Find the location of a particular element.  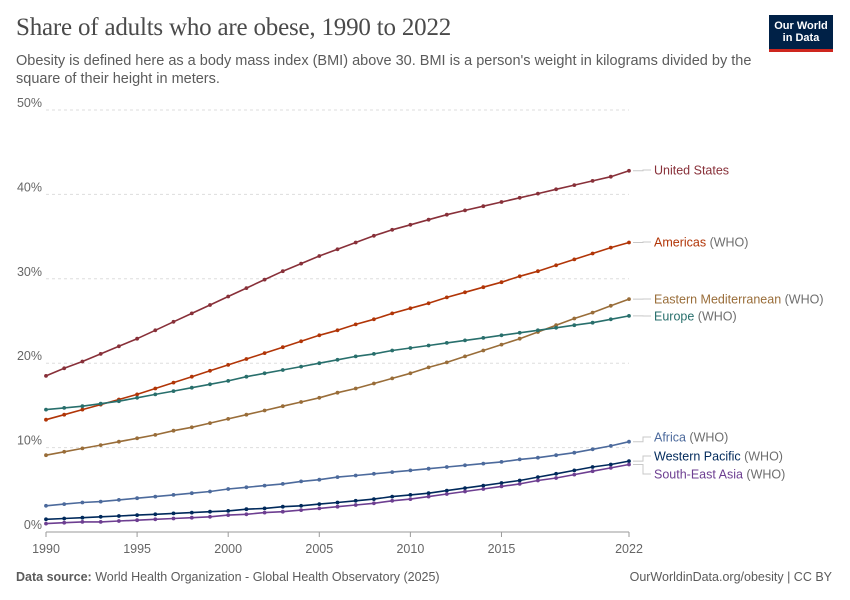

series-label: Western Pacific (WHO) is located at coordinates (718, 457).